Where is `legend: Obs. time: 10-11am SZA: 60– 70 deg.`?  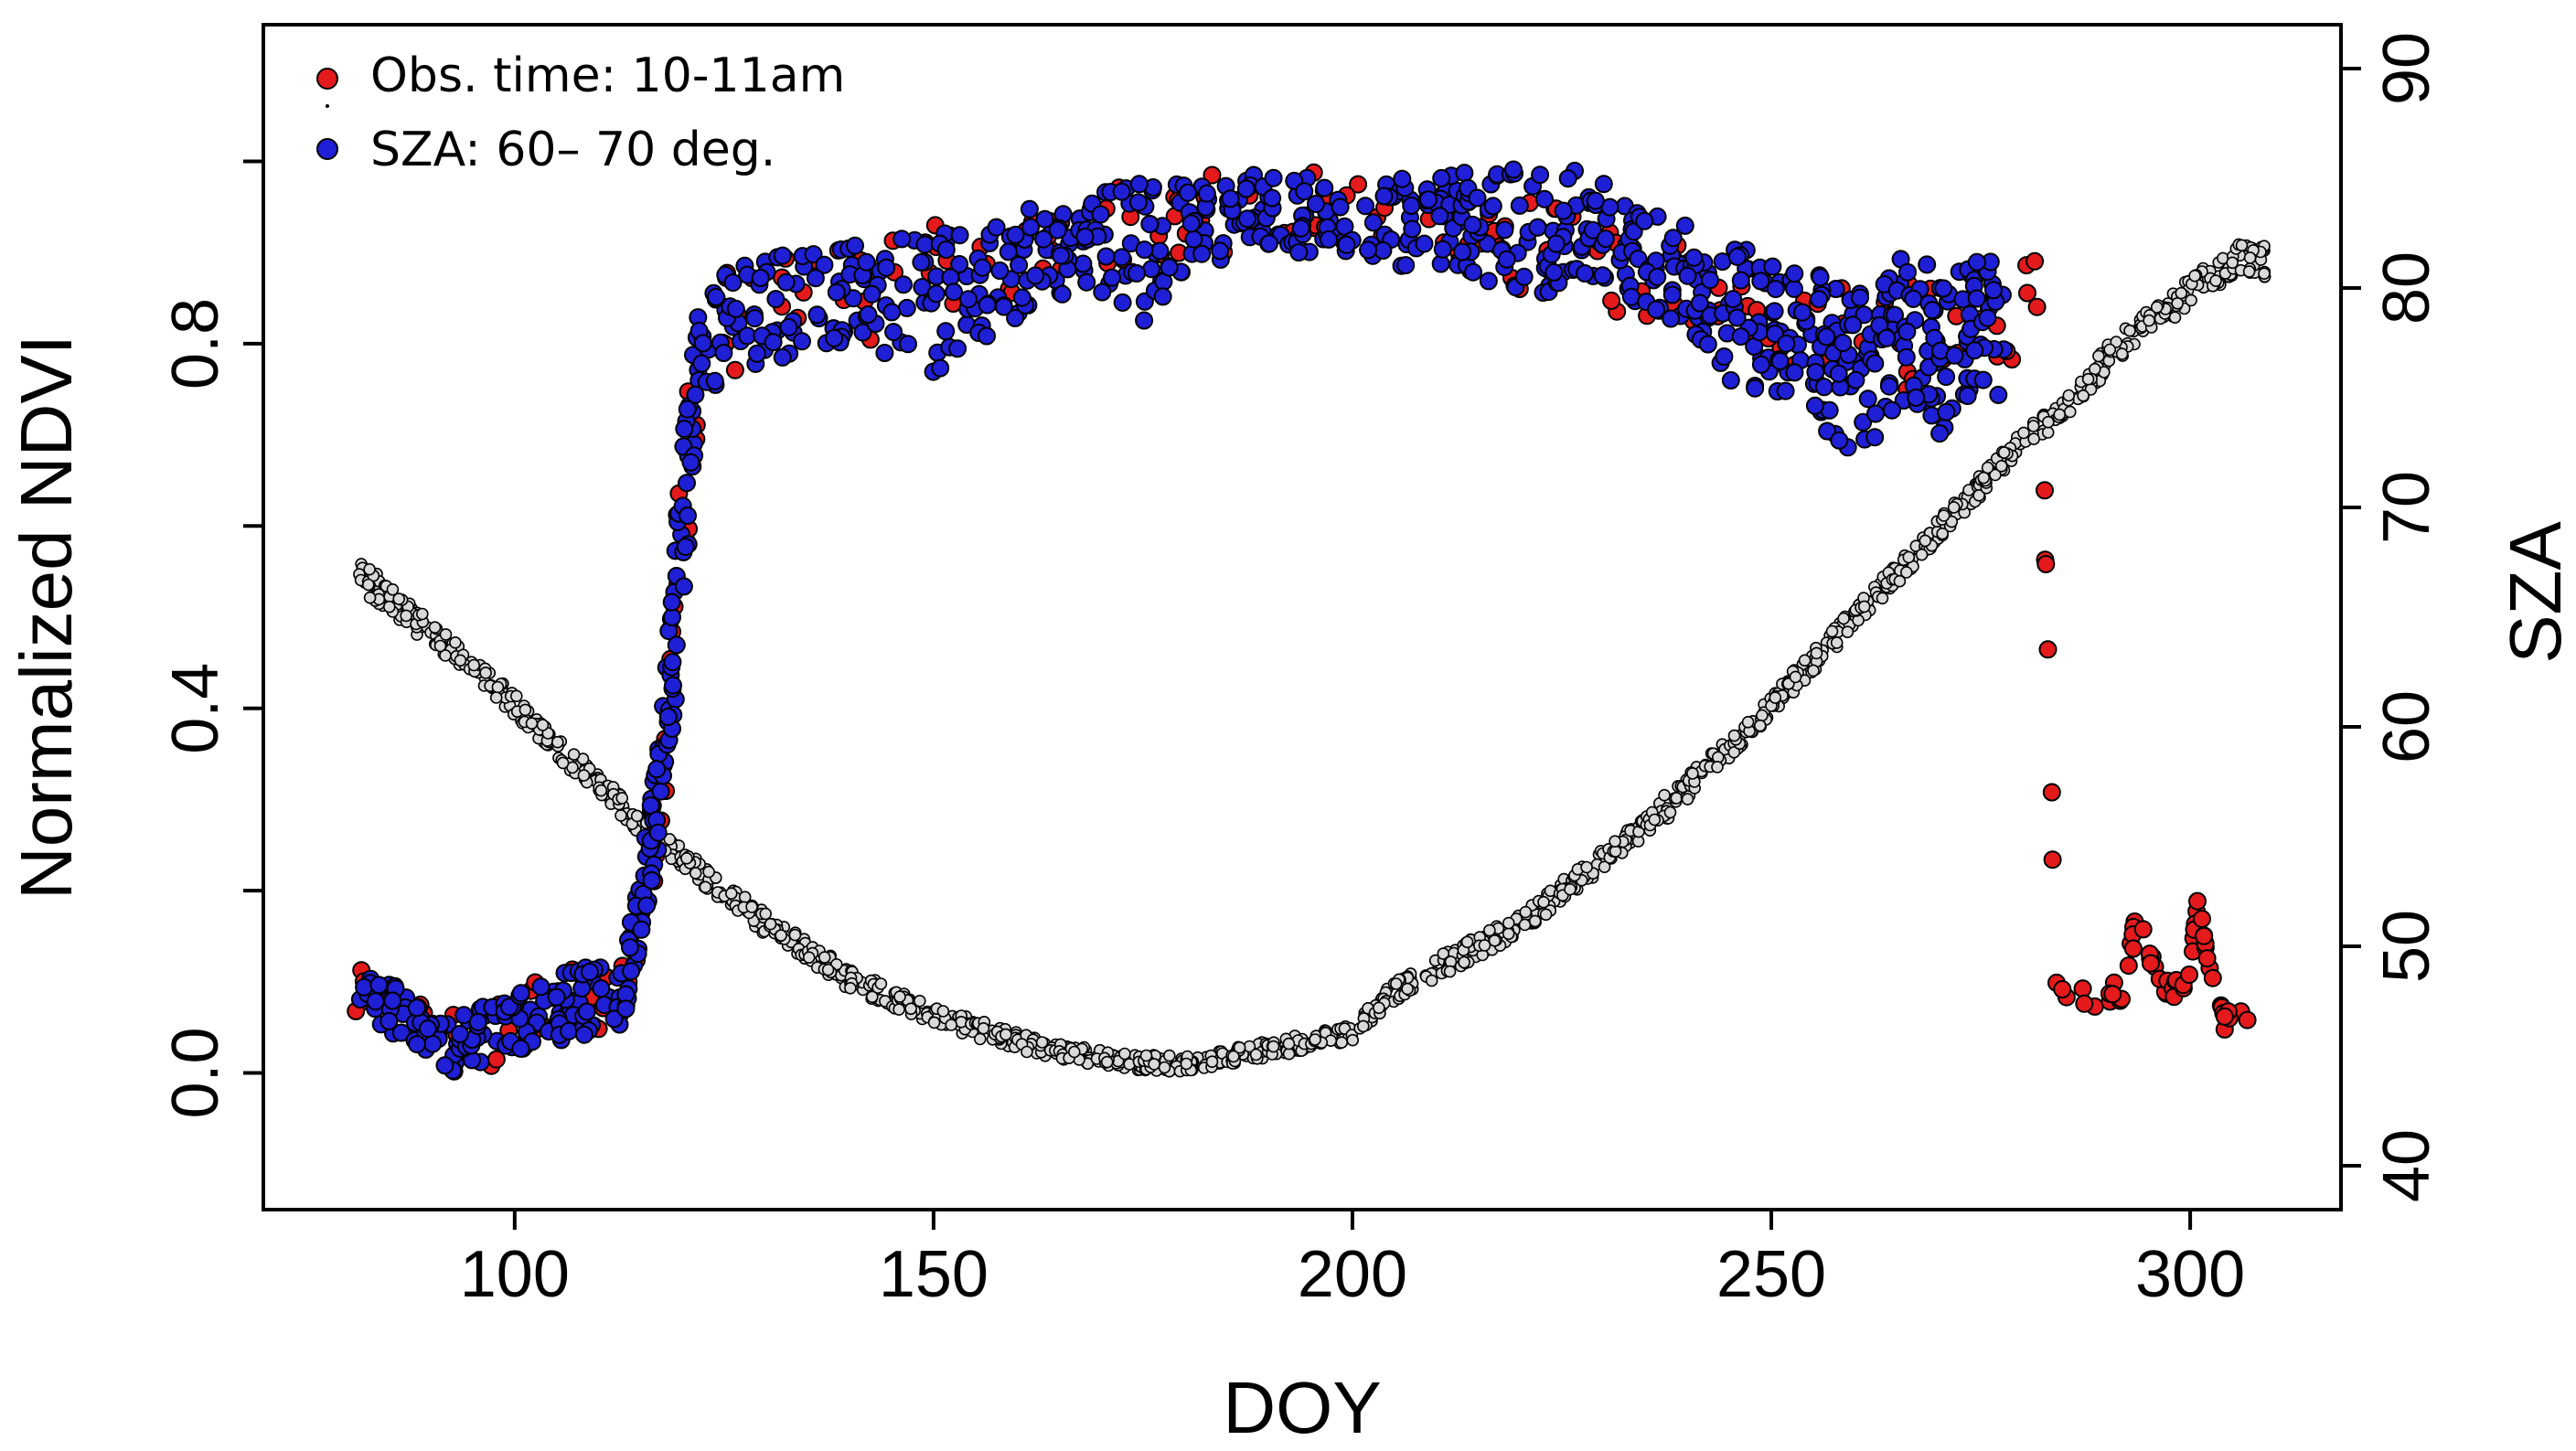
legend: Obs. time: 10-11am SZA: 60– 70 deg. is located at coordinates (580, 112).